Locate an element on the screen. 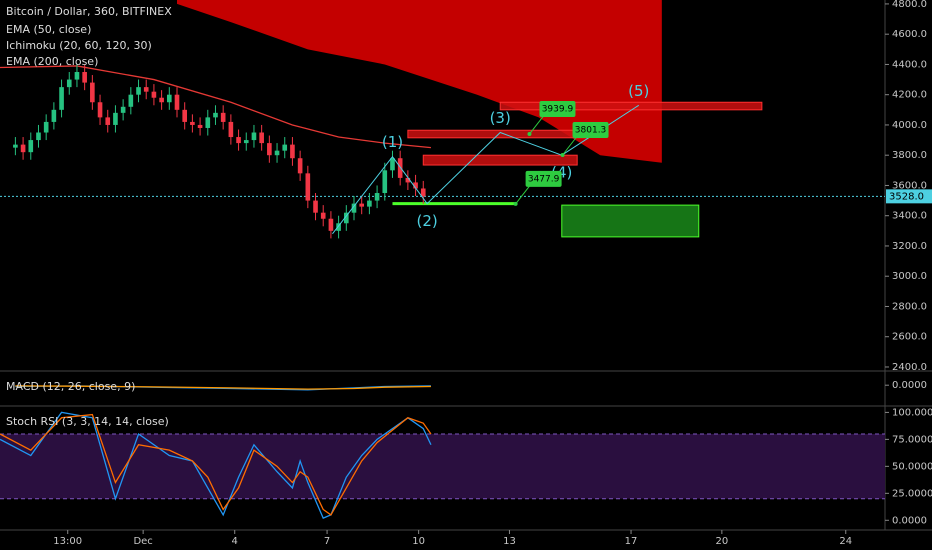 The width and height of the screenshot is (932, 550). wave-label: (5) is located at coordinates (638, 91).